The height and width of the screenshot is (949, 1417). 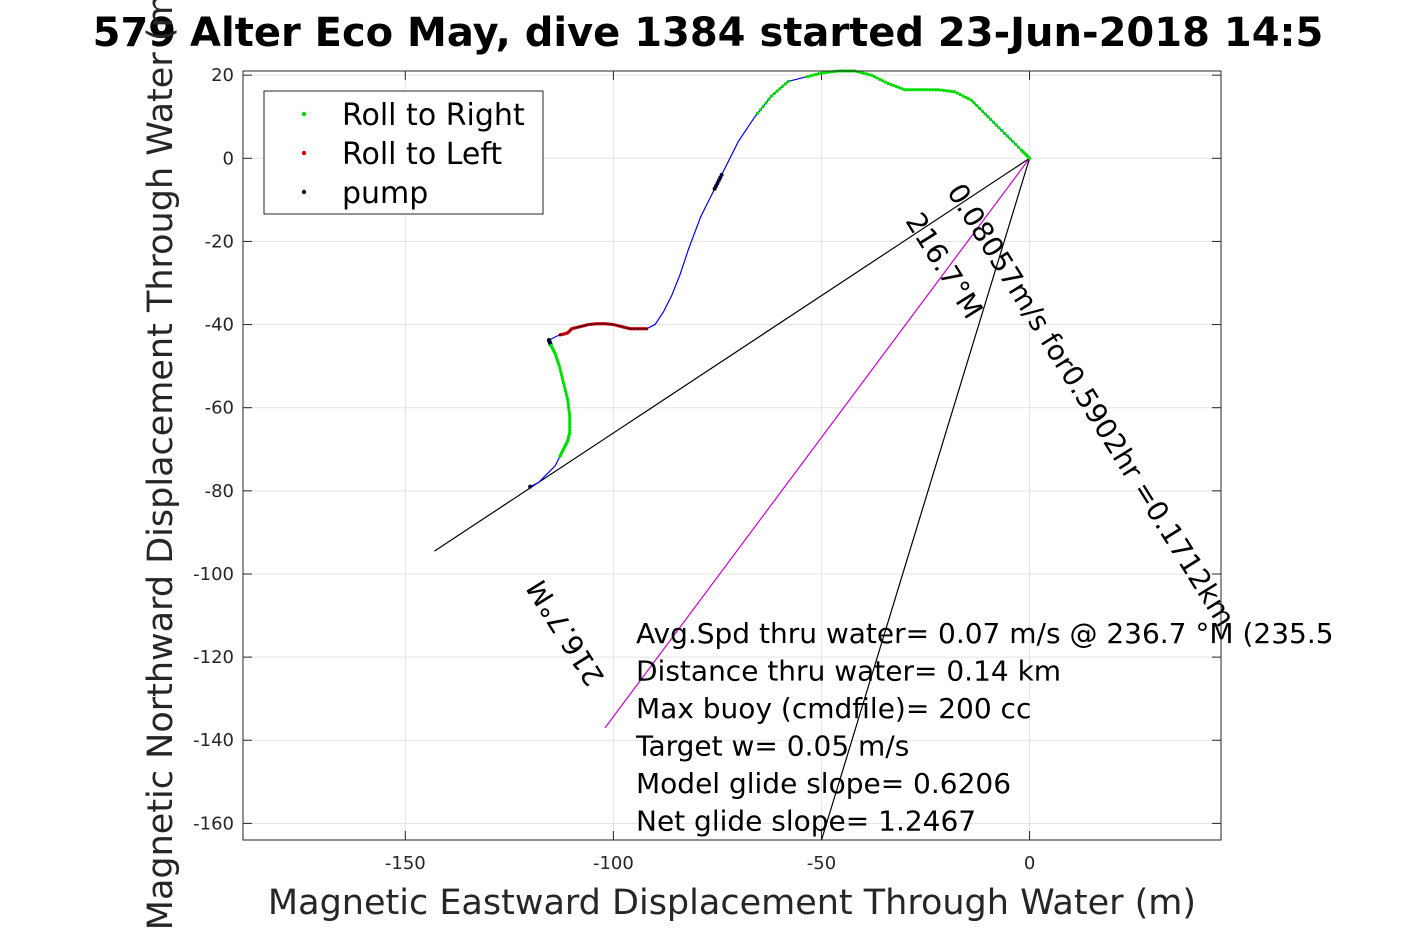 I want to click on y-tick-label: -60, so click(x=219, y=408).